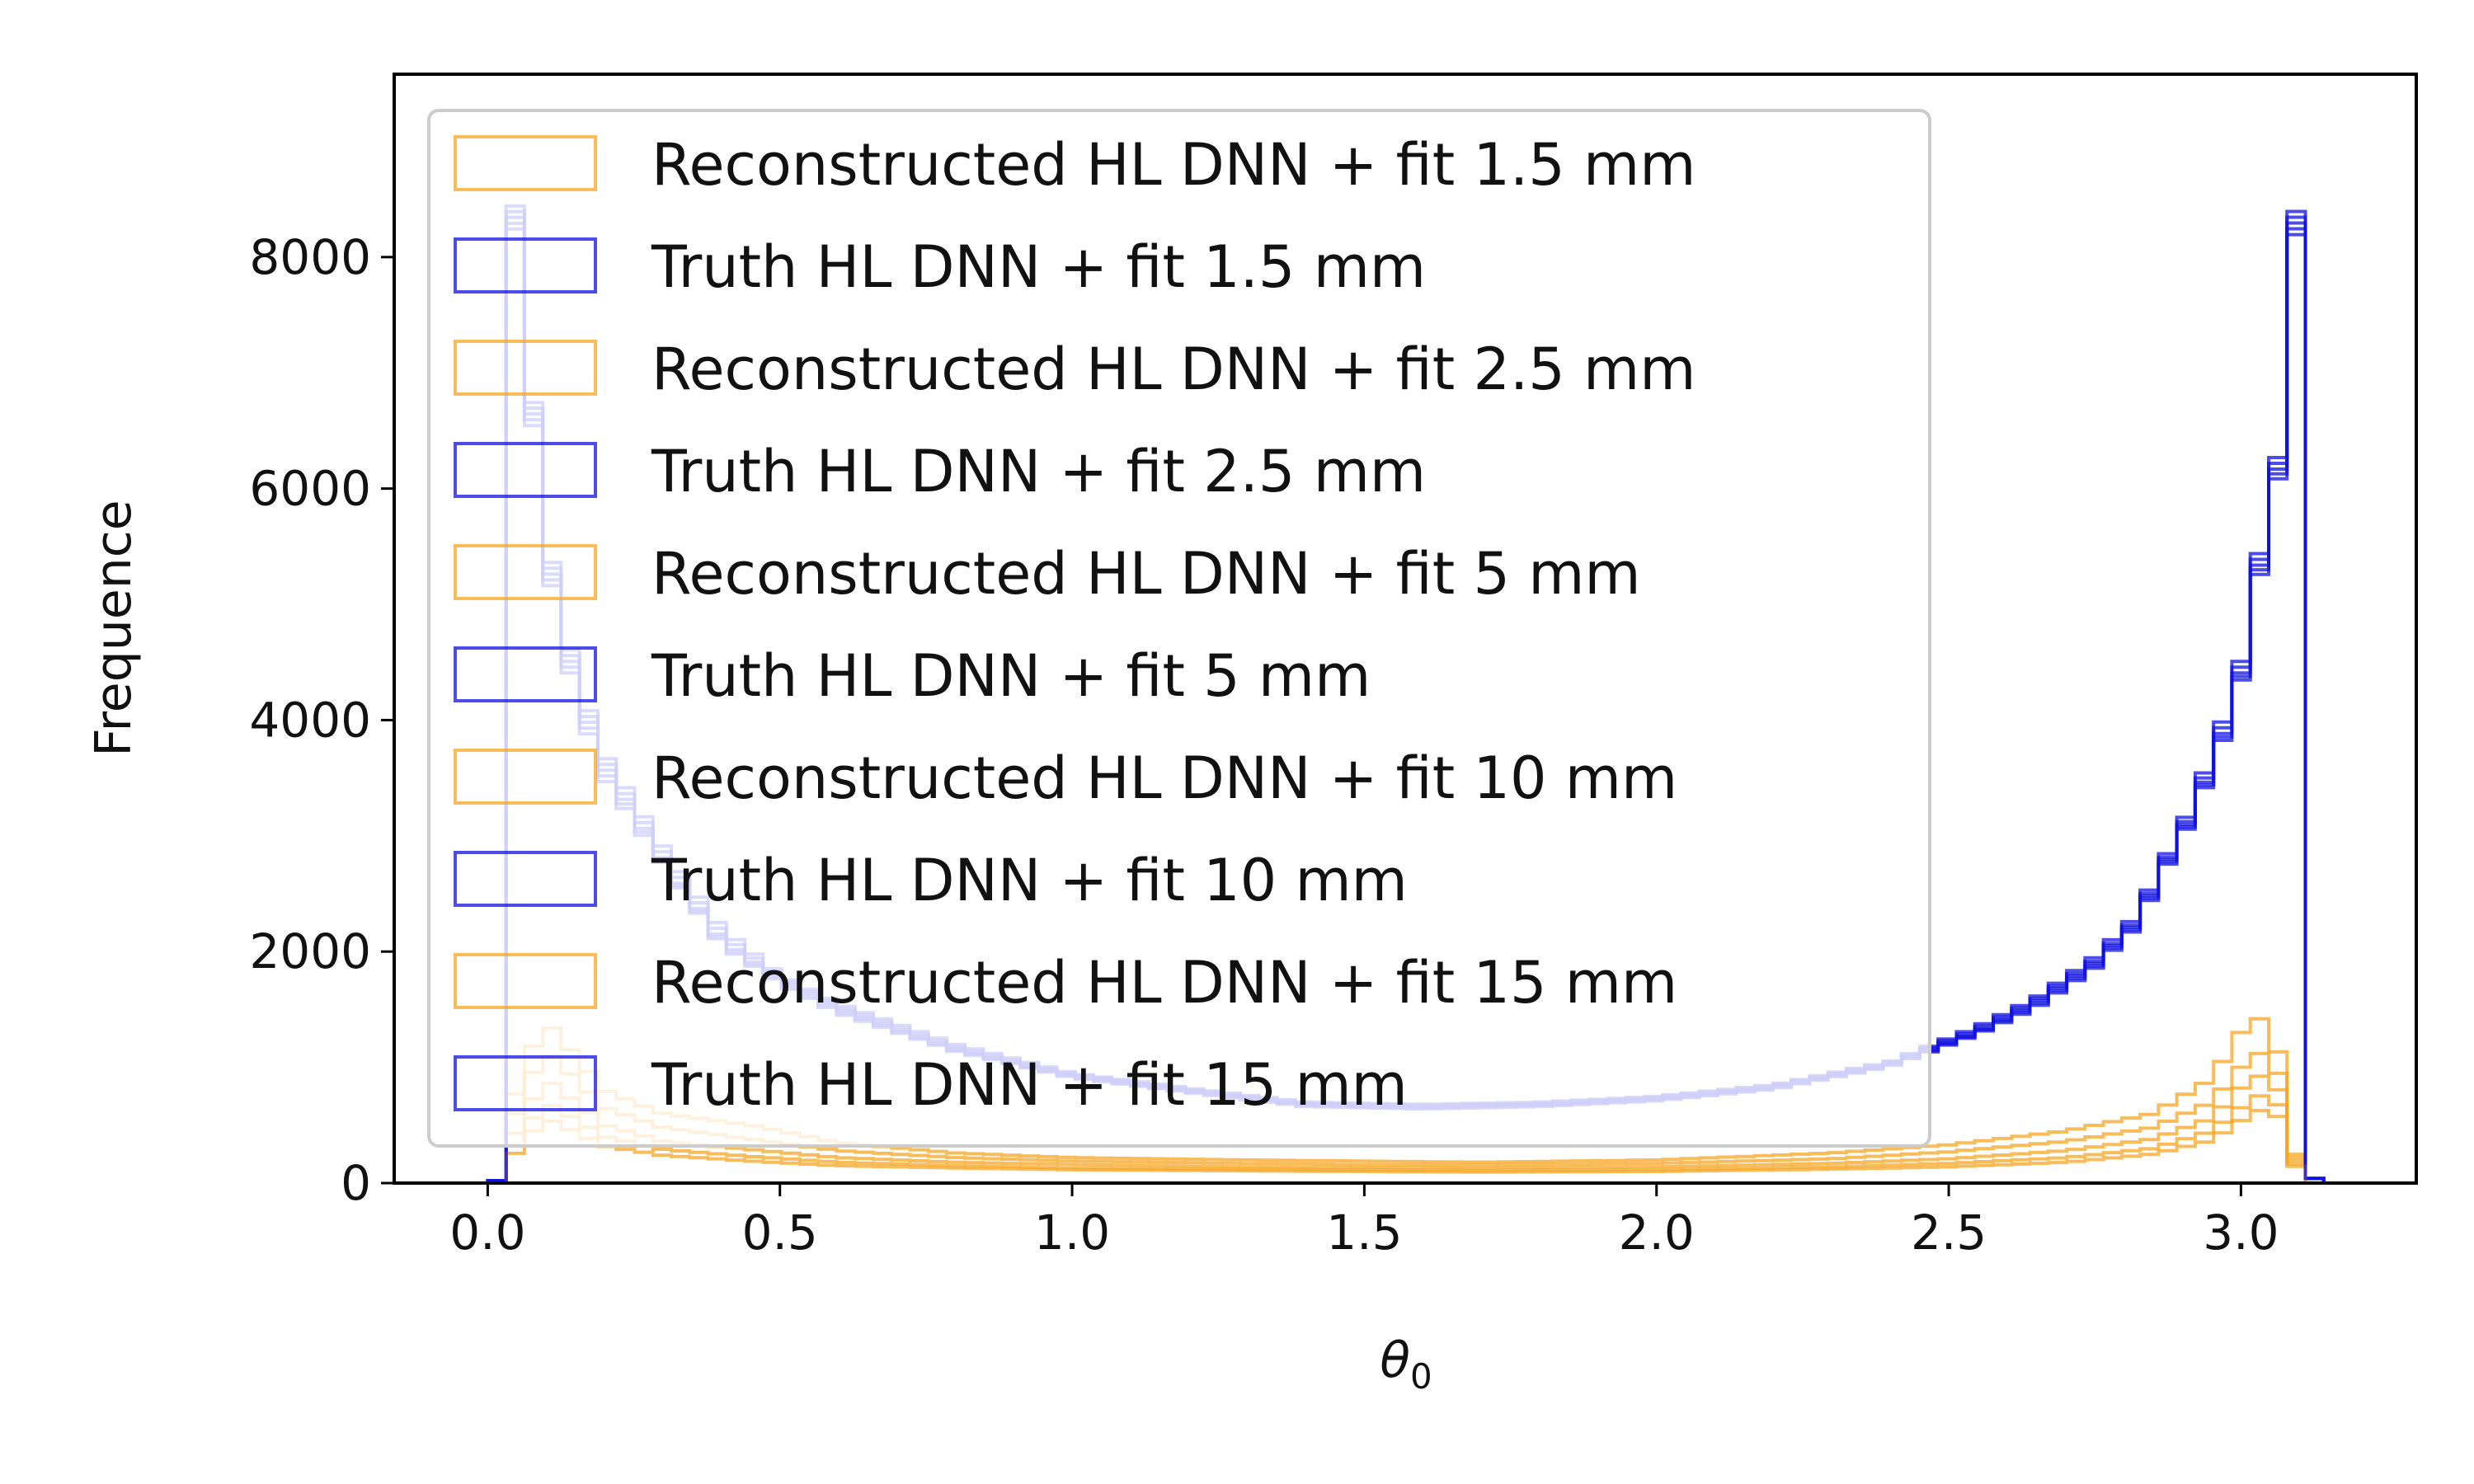  I want to click on y-axis-label: Frequence, so click(114, 628).